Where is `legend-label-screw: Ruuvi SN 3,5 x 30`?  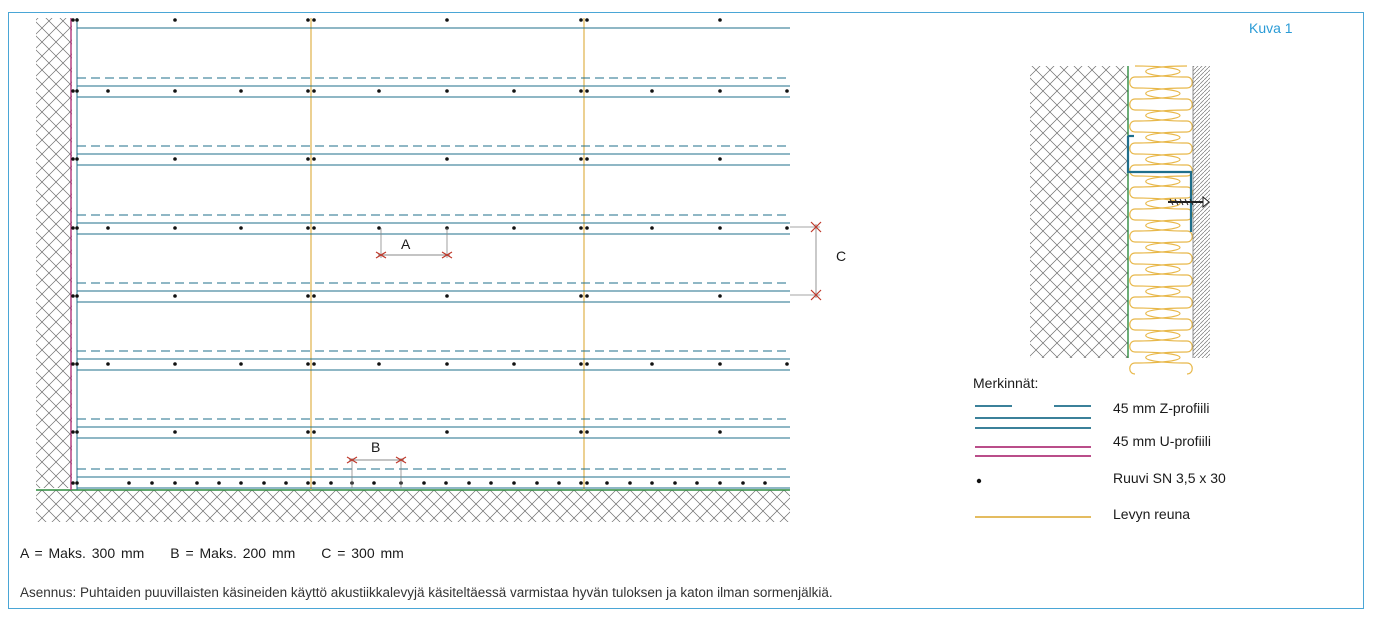
legend-label-screw: Ruuvi SN 3,5 x 30 is located at coordinates (1169, 478).